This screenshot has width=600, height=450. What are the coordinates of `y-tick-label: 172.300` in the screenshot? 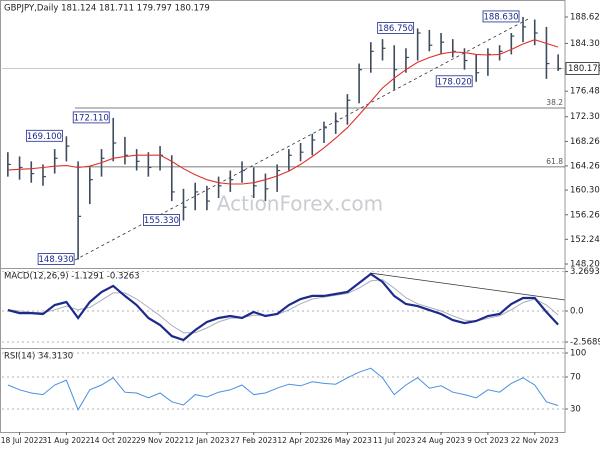 It's located at (585, 117).